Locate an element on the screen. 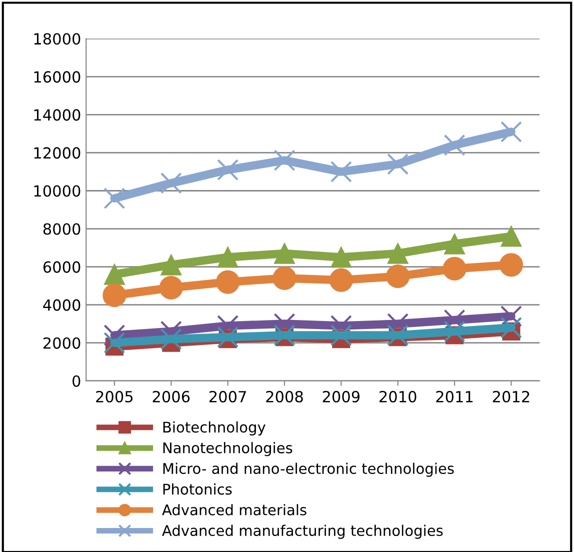 This screenshot has width=574, height=552. x-tick-label: 2010 is located at coordinates (398, 396).